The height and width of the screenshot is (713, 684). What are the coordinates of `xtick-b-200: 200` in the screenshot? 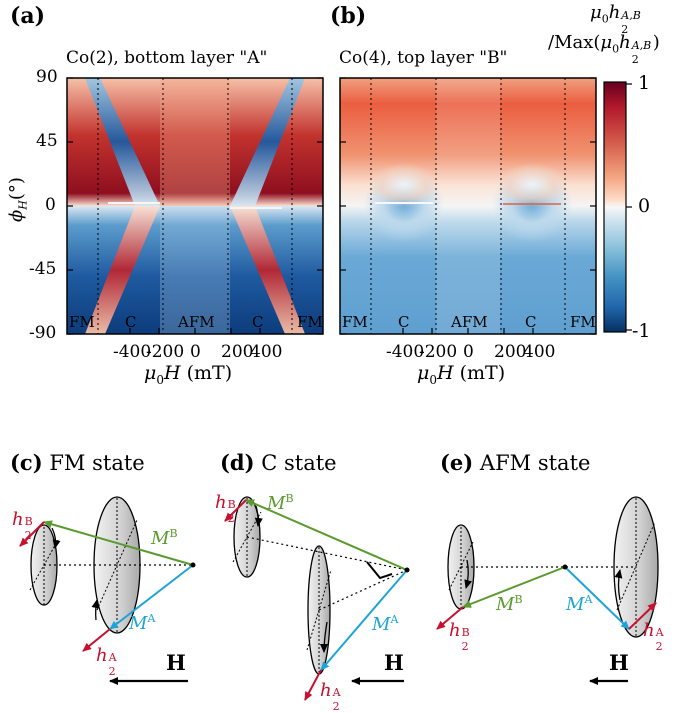 It's located at (510, 352).